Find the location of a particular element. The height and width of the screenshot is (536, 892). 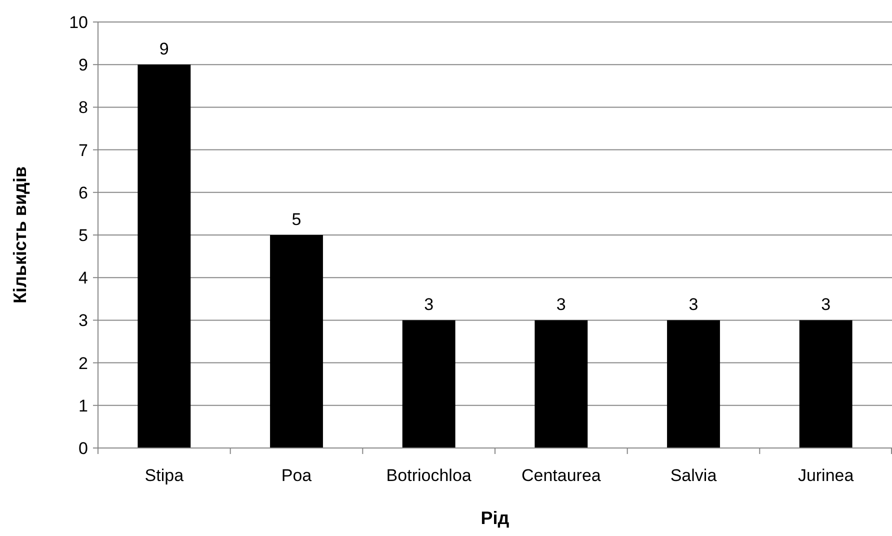

x-tick-label: Botriochloa is located at coordinates (429, 475).